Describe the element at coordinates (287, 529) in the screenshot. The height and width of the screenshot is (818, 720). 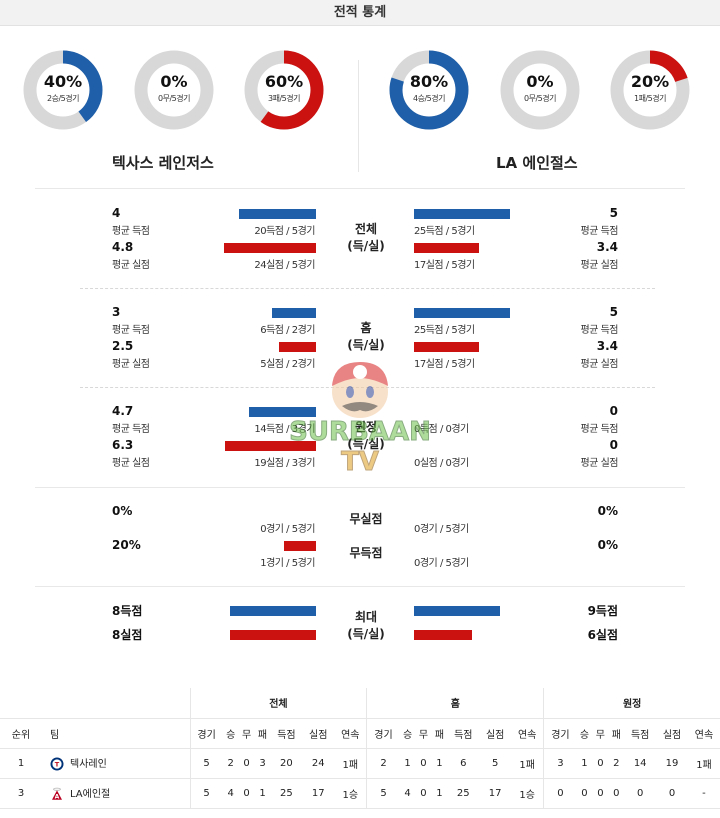
I see `left-shutout-bar-label: 0경기 / 5경기` at that location.